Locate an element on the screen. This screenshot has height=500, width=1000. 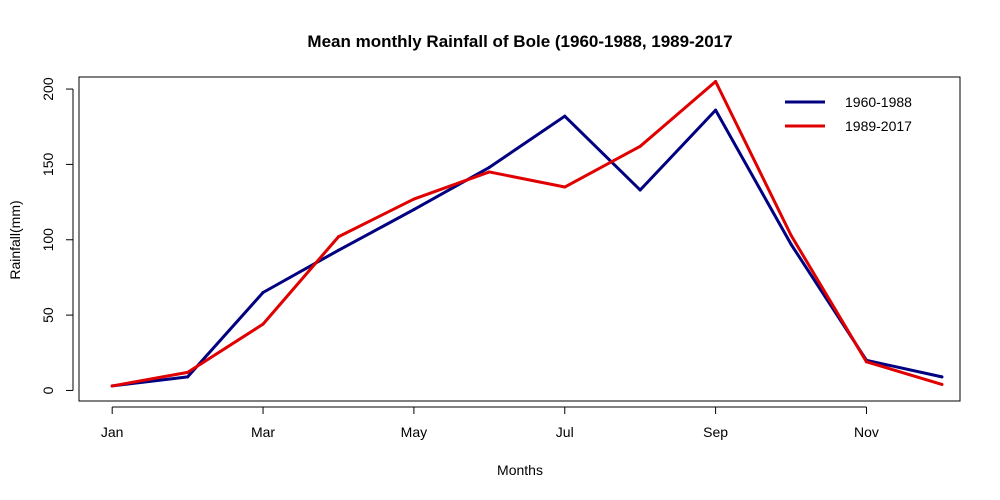
y-axis: 0 50 100 150 200 is located at coordinates (57, 235).